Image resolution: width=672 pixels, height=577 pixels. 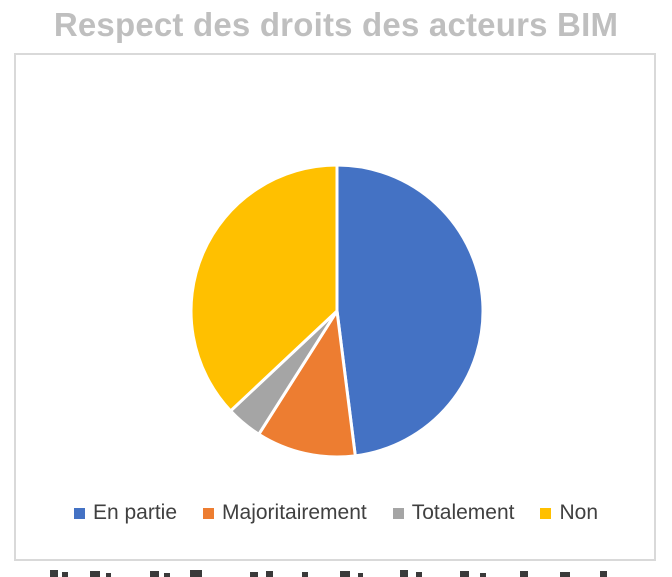 What do you see at coordinates (463, 512) in the screenshot?
I see `legend-label: Totalement` at bounding box center [463, 512].